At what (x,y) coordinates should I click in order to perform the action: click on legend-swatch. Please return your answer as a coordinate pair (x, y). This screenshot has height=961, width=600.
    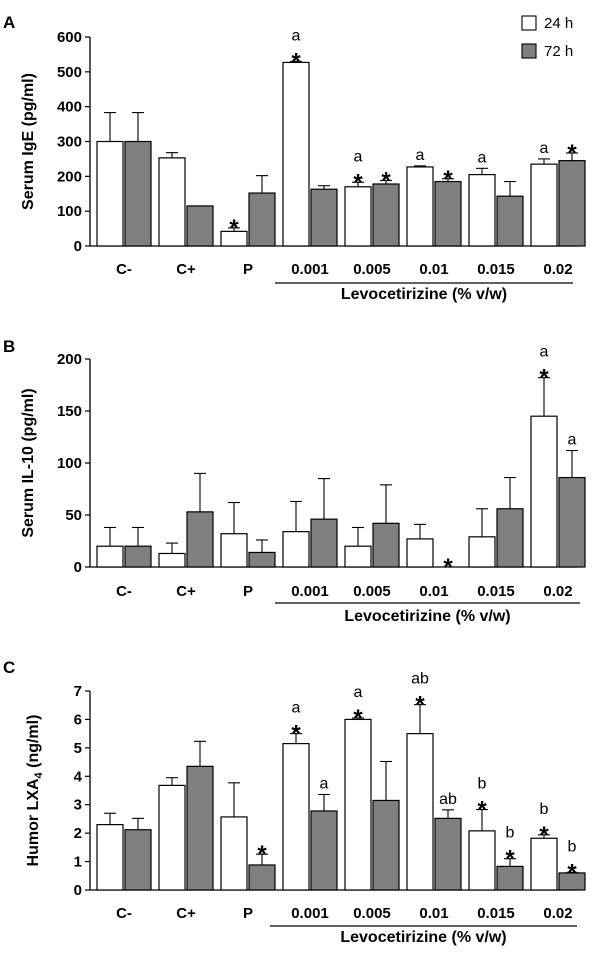
    Looking at the image, I should click on (529, 51).